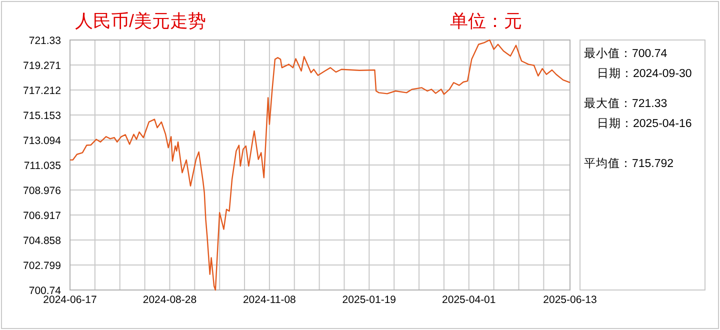 The height and width of the screenshot is (330, 720). Describe the element at coordinates (486, 21) in the screenshot. I see `chart-subtitle: 单位：元` at that location.